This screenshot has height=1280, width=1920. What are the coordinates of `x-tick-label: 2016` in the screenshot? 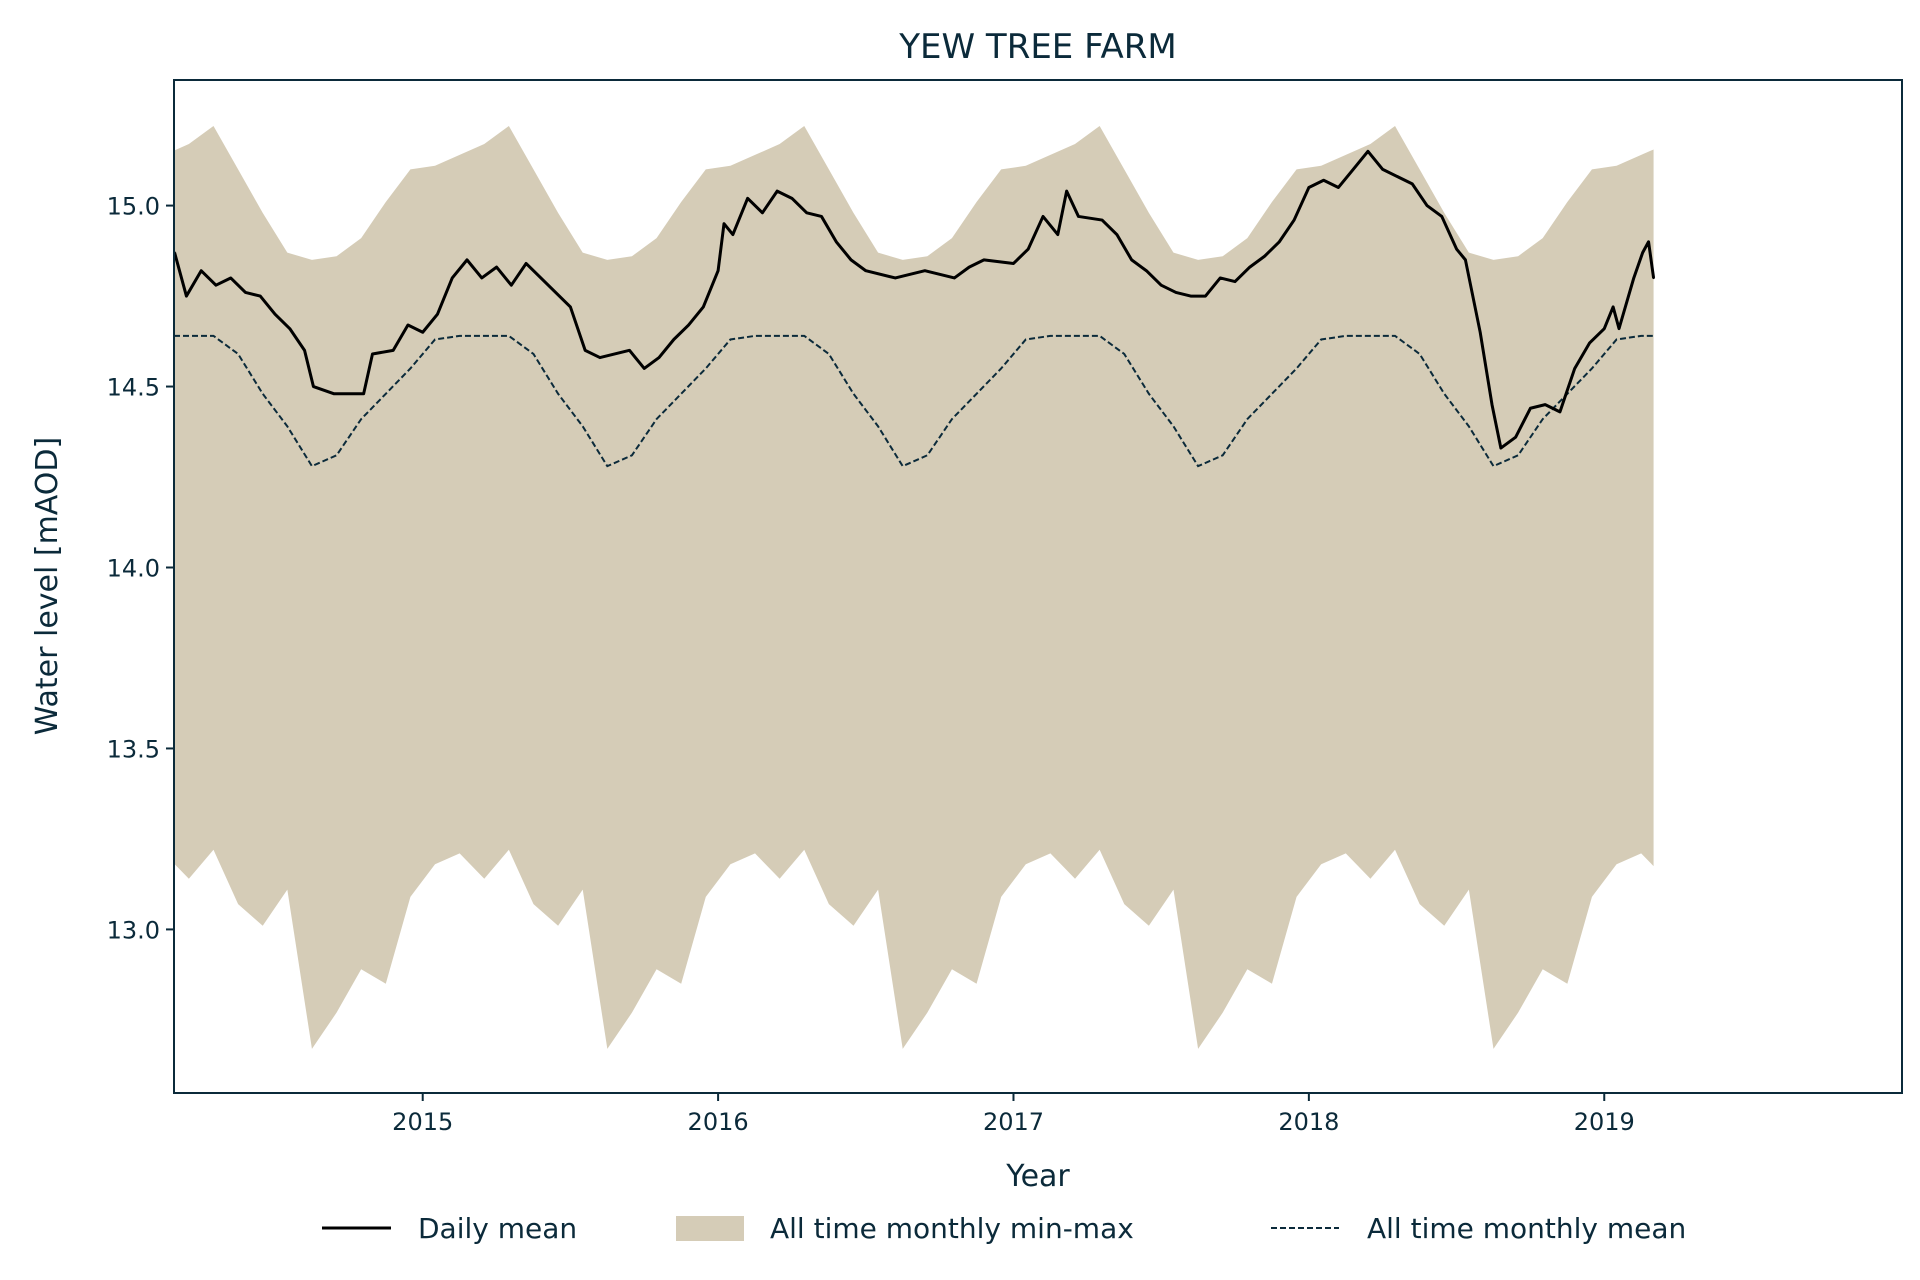 It's located at (718, 1122).